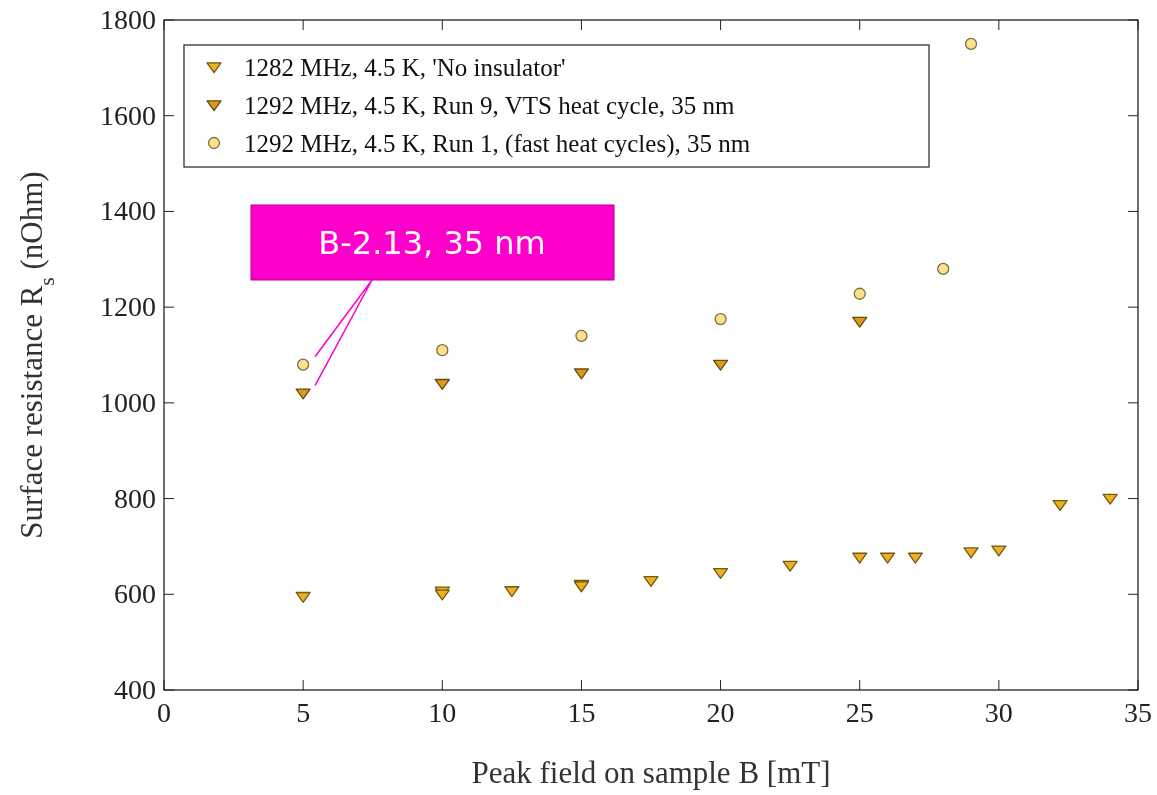 The width and height of the screenshot is (1157, 795). What do you see at coordinates (651, 772) in the screenshot?
I see `x-axis-title: Peak field on sample B [mT]` at bounding box center [651, 772].